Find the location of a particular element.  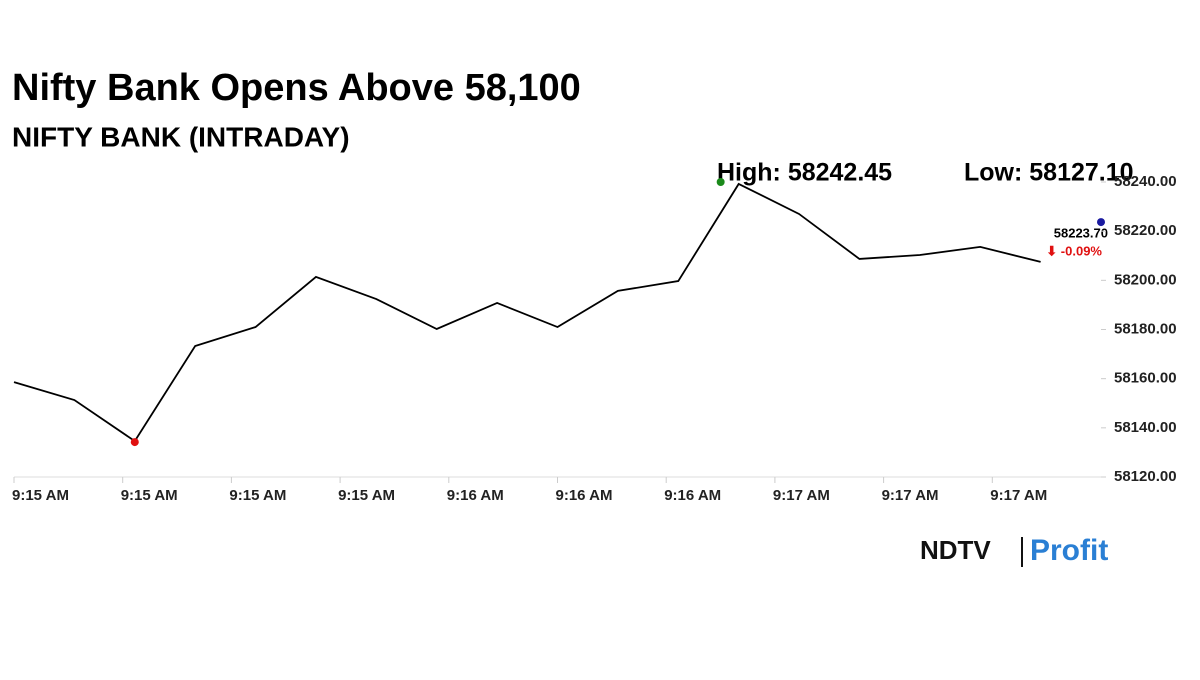

y-tick-label: 58220.00 is located at coordinates (1145, 230).